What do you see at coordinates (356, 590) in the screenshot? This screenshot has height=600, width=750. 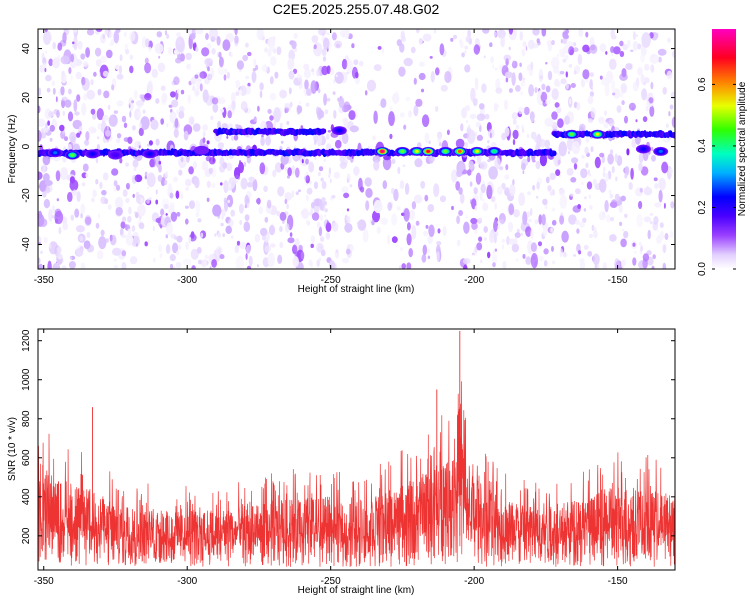 I see `snr-x-label: Height of straight line (km)` at bounding box center [356, 590].